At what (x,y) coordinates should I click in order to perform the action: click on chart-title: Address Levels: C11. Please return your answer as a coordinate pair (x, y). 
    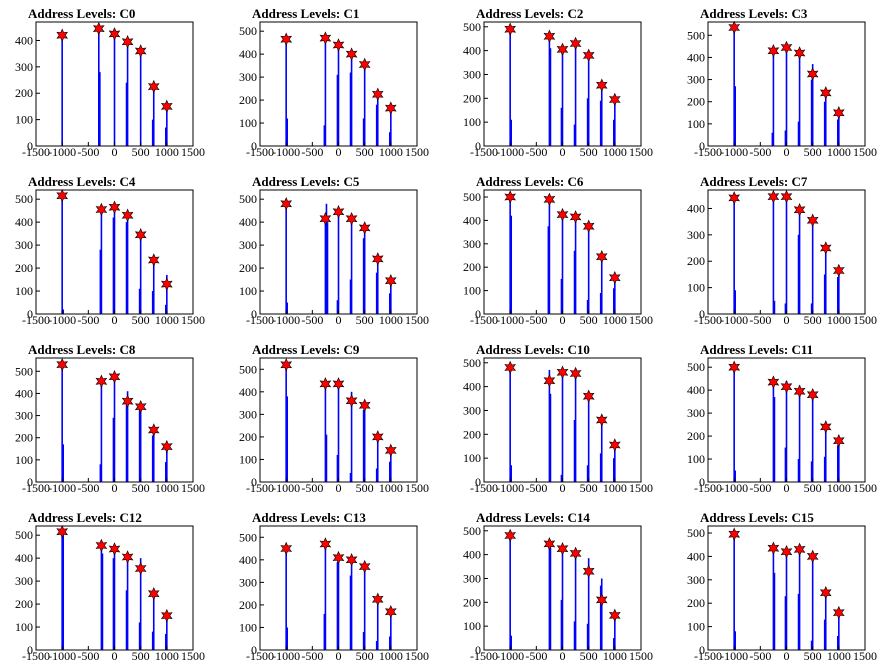
    Looking at the image, I should click on (757, 349).